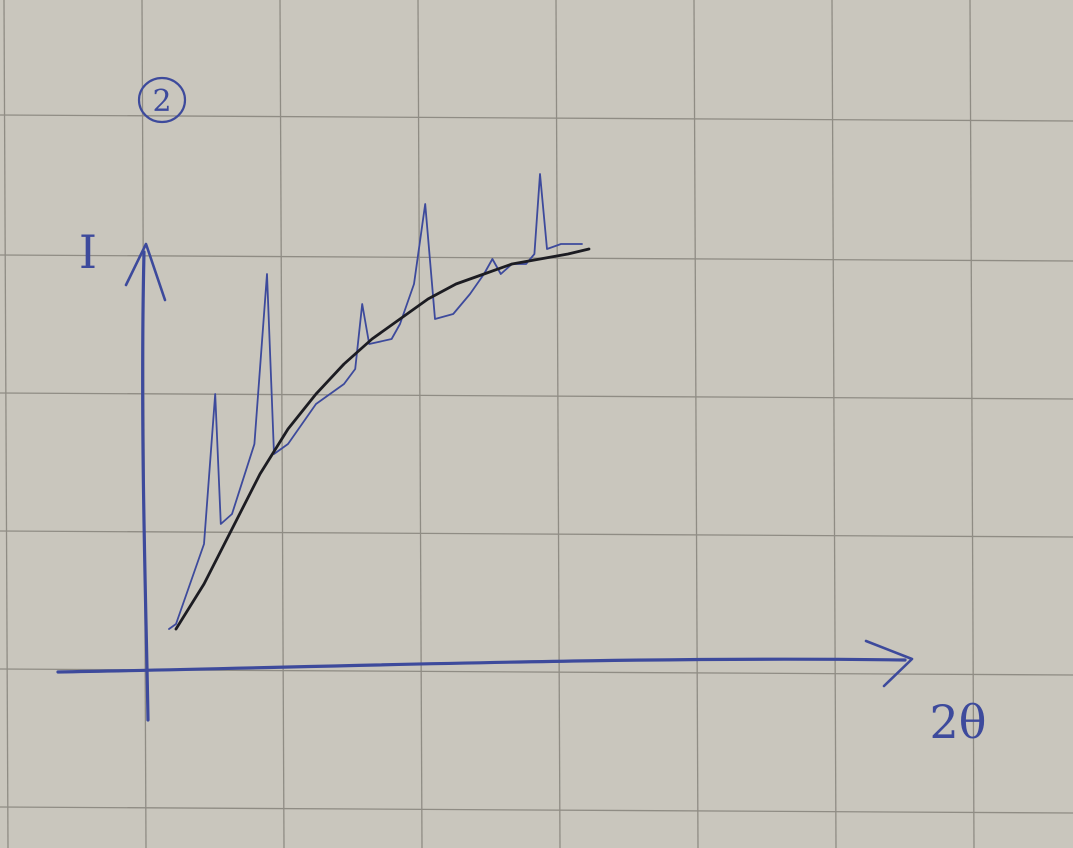  Describe the element at coordinates (88, 252) in the screenshot. I see `y-axis-label: I` at that location.